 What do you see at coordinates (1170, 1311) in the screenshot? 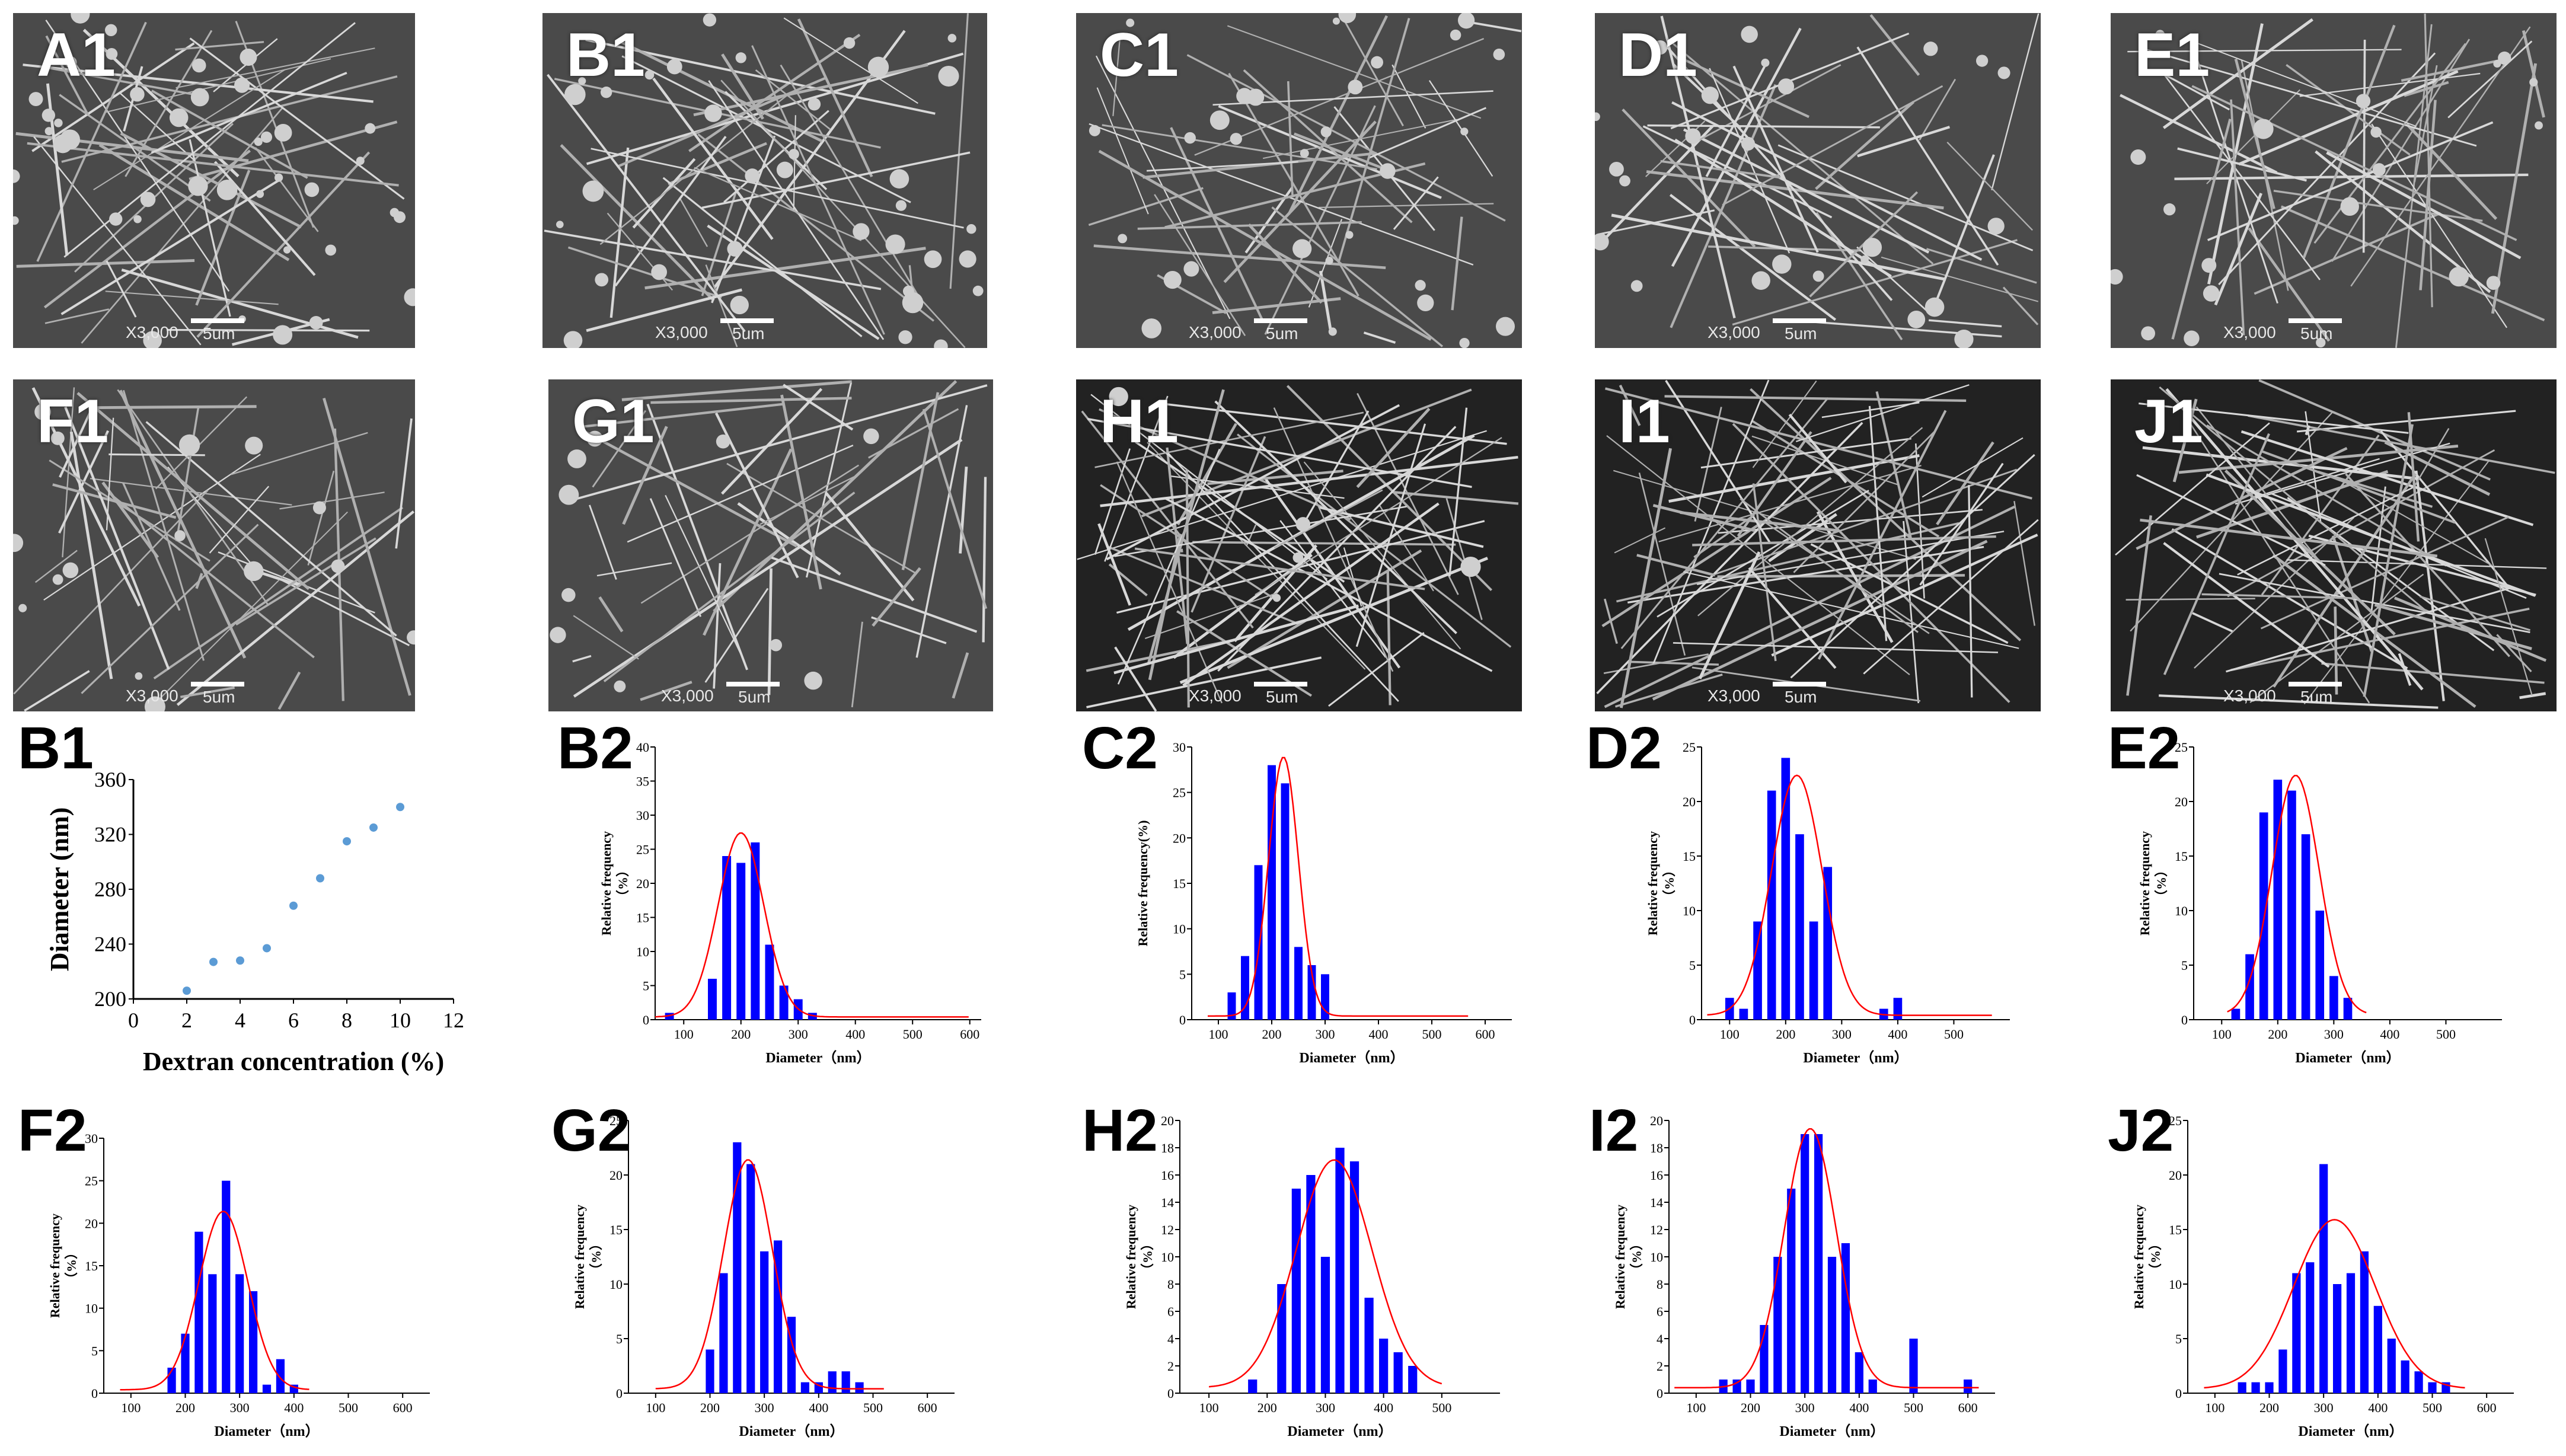
I see `y-tick-label: 6` at bounding box center [1170, 1311].